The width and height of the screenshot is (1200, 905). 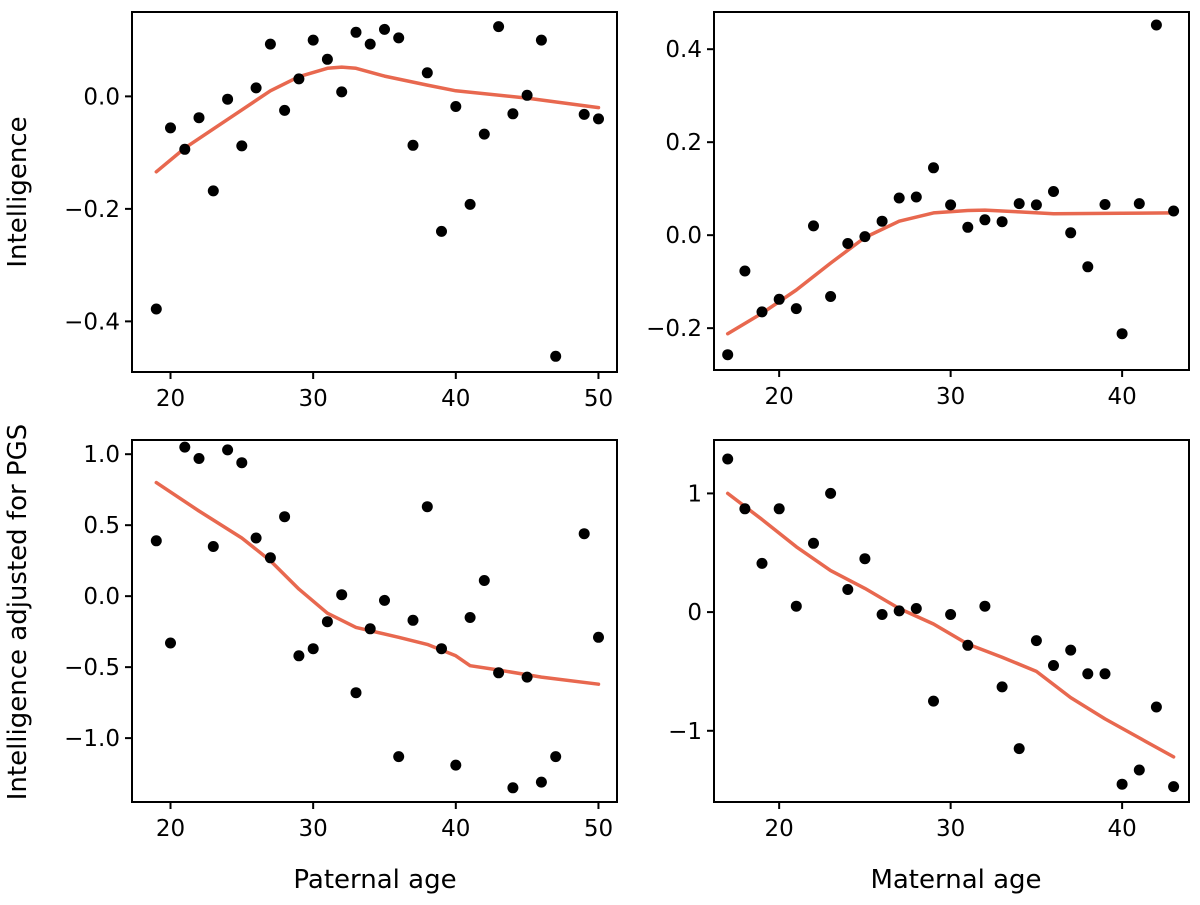 I want to click on y-tick-label: 1, so click(x=694, y=494).